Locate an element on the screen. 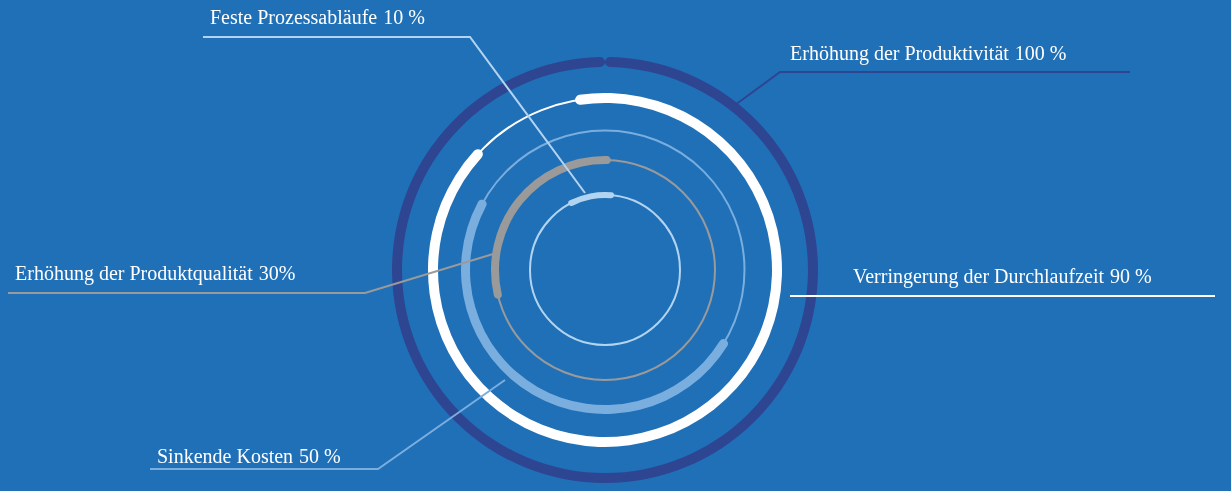 This screenshot has width=1231, height=491. data-label: 100 % is located at coordinates (1040, 53).